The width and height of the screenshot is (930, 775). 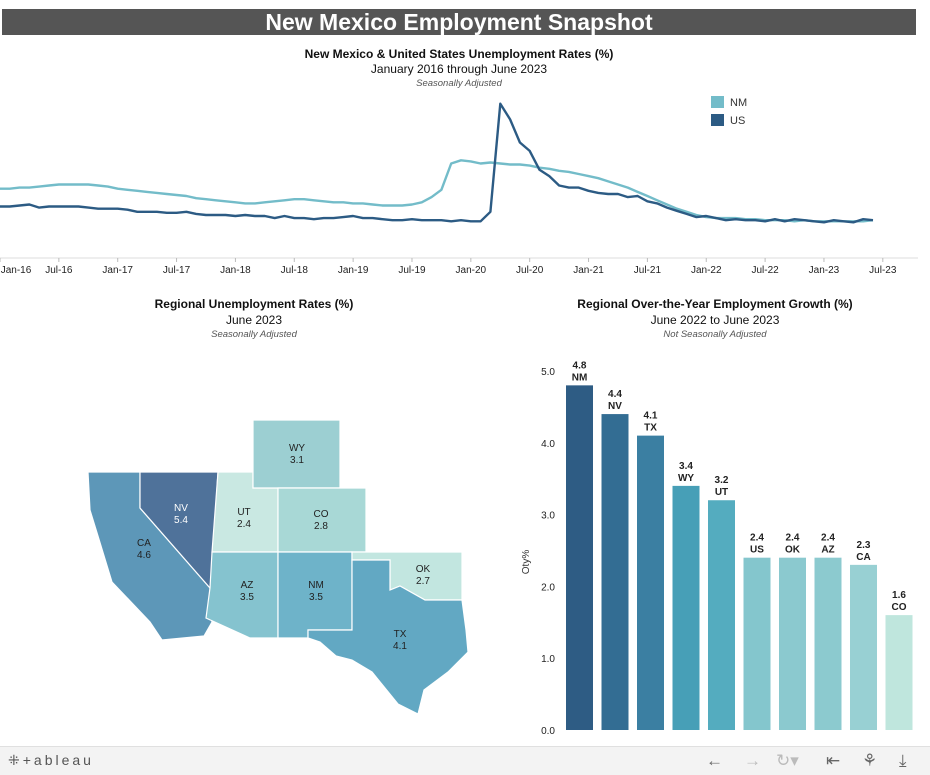 What do you see at coordinates (51, 760) in the screenshot?
I see `tableau-logo: ⁜+ableau` at bounding box center [51, 760].